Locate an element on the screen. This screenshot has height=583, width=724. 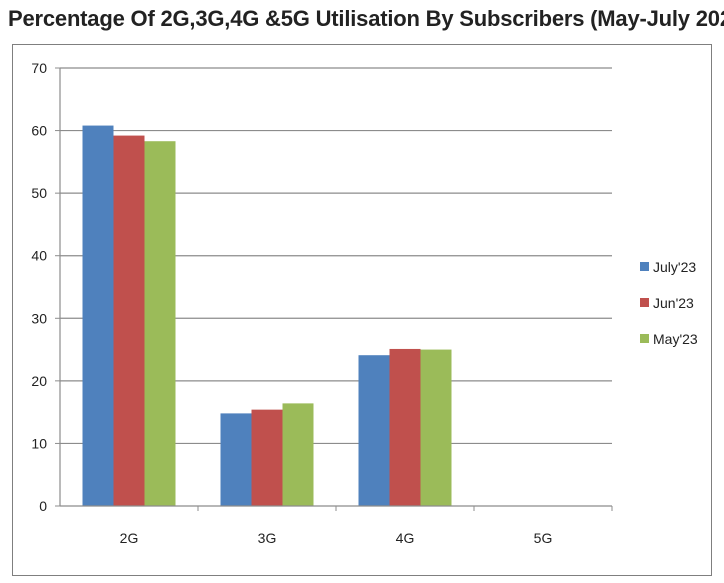
x-category-label-5G: 5G is located at coordinates (543, 538).